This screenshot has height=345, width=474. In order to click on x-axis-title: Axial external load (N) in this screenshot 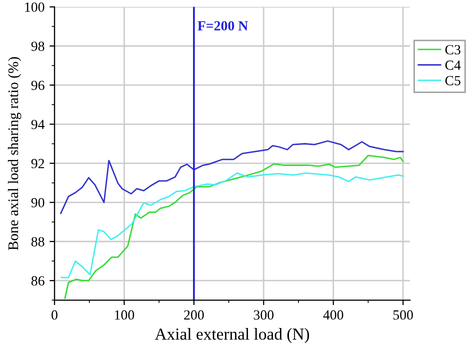, I will do `click(232, 336)`.